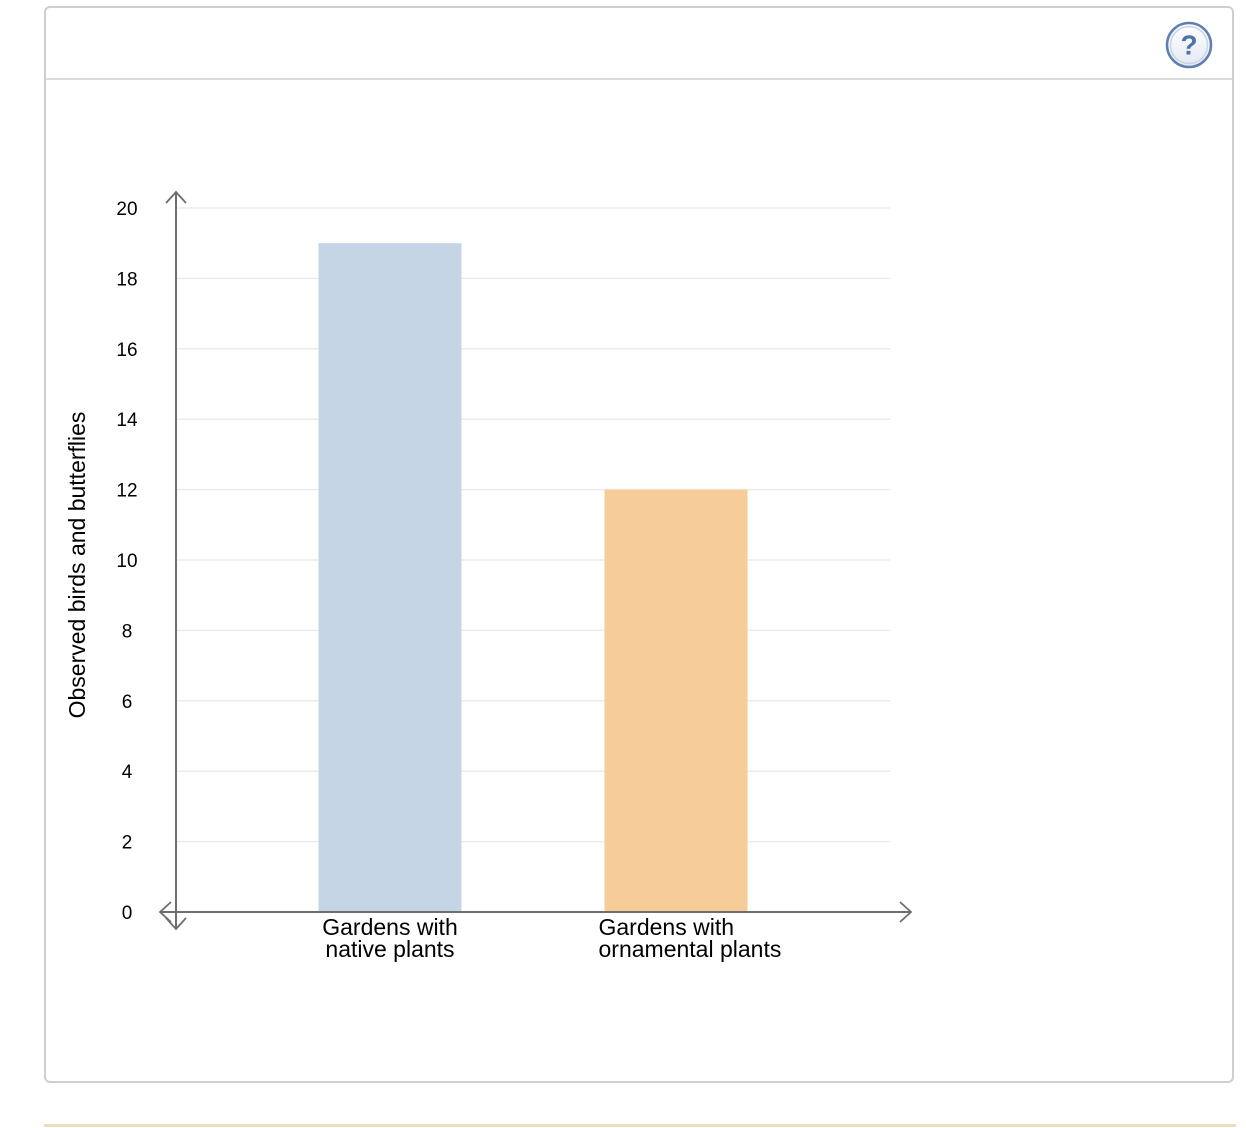 The image size is (1246, 1128). I want to click on x-tick-label: ornamental plants, so click(690, 949).